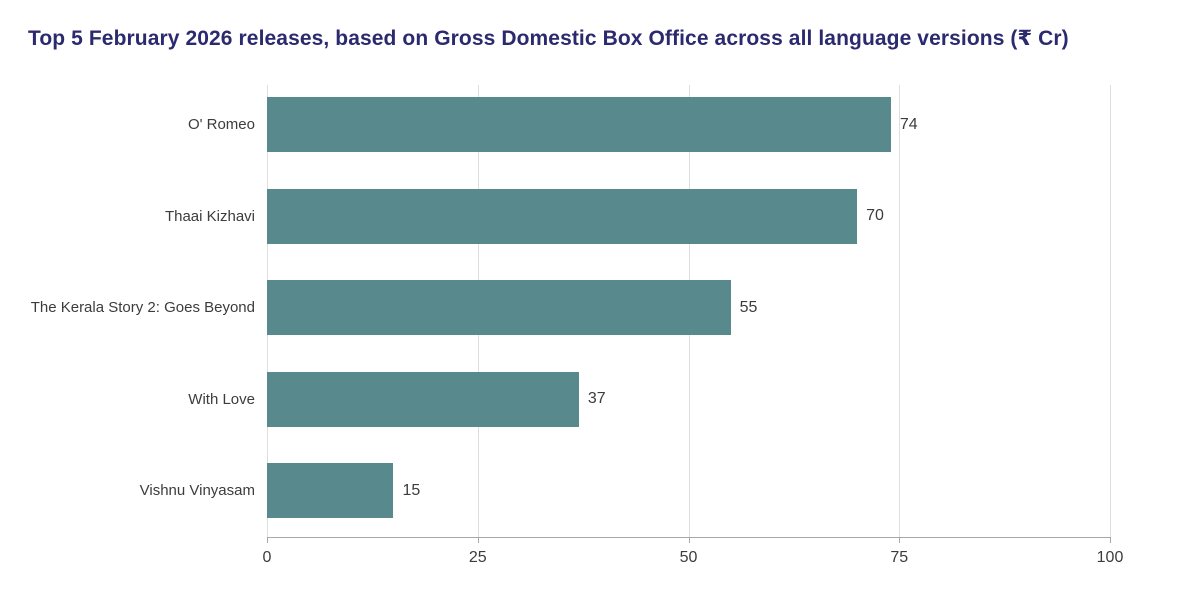 The image size is (1193, 602). What do you see at coordinates (411, 490) in the screenshot?
I see `value-label: 15` at bounding box center [411, 490].